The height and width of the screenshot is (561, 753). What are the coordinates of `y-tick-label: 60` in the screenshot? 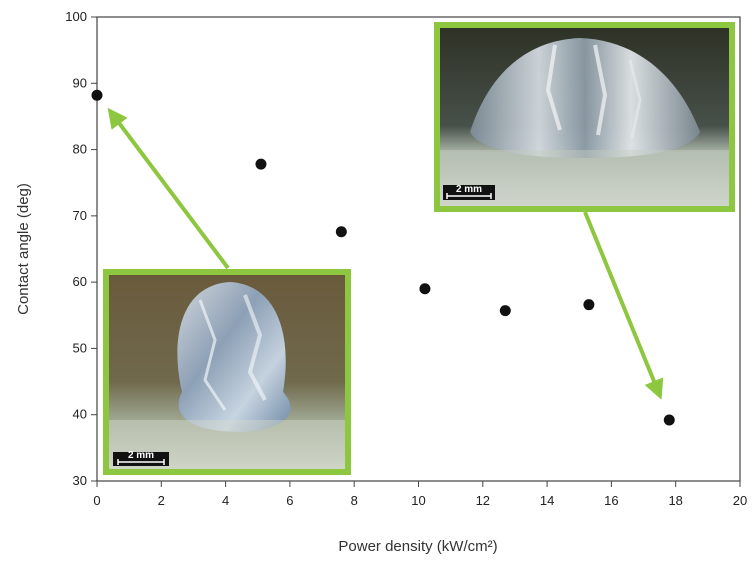 It's located at (80, 281).